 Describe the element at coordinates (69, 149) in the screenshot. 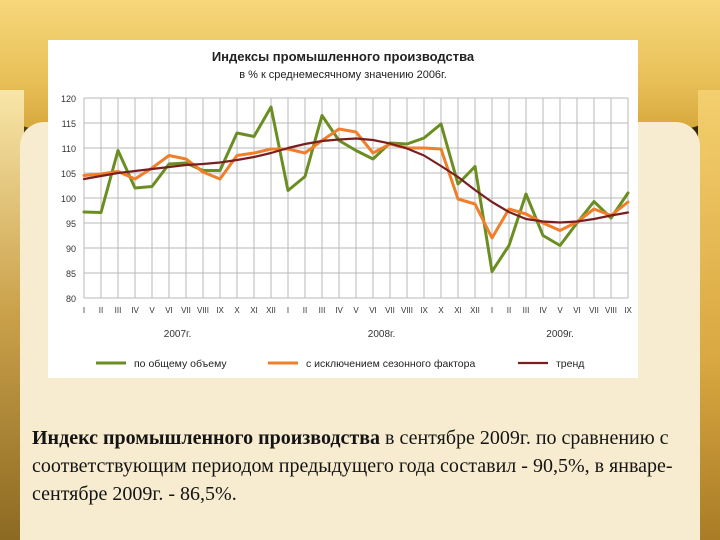

I see `y-tick-label: 110` at that location.